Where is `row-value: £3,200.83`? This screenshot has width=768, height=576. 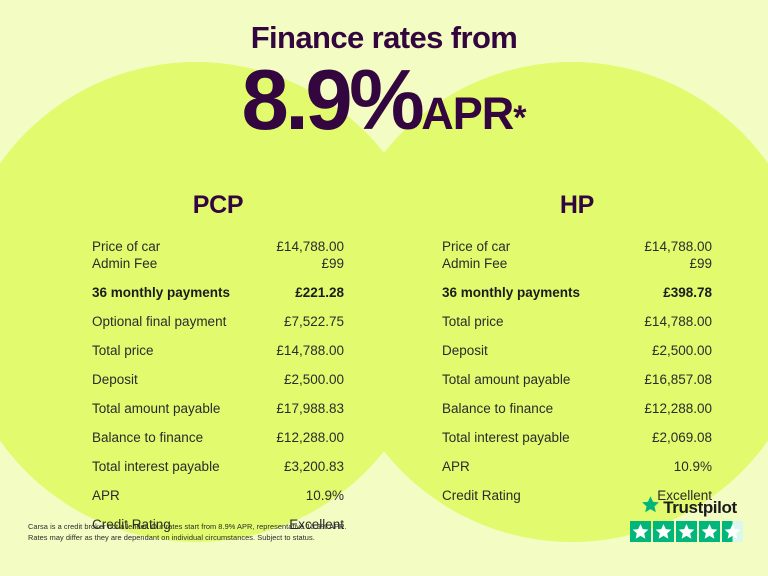
row-value: £3,200.83 is located at coordinates (313, 466).